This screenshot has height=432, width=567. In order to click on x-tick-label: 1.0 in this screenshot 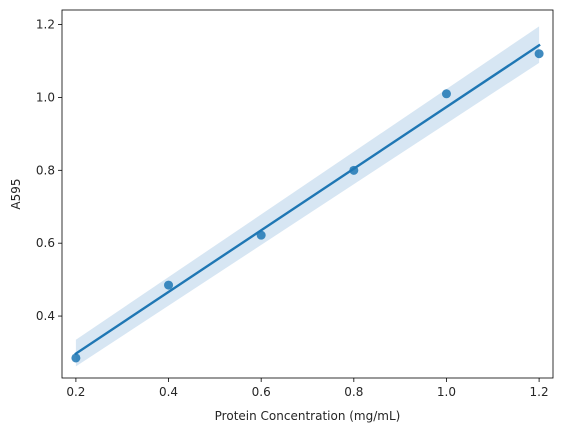, I will do `click(446, 392)`.